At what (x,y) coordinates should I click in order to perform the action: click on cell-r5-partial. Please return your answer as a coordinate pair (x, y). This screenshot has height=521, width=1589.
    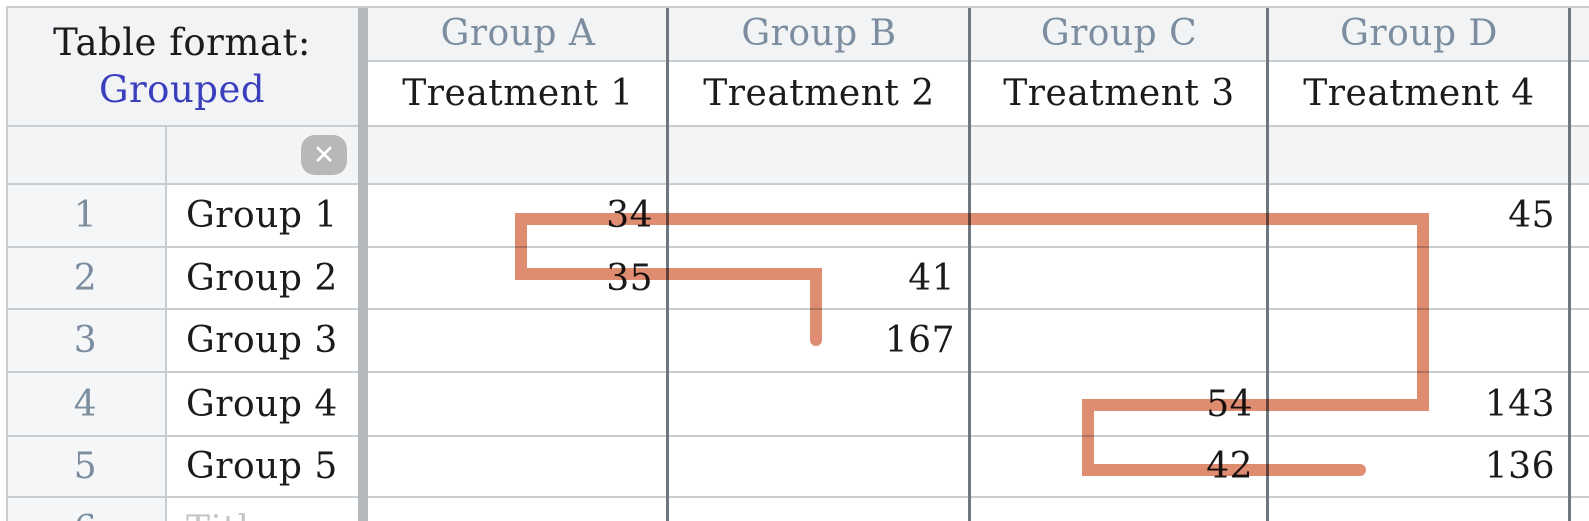
    Looking at the image, I should click on (1579, 467).